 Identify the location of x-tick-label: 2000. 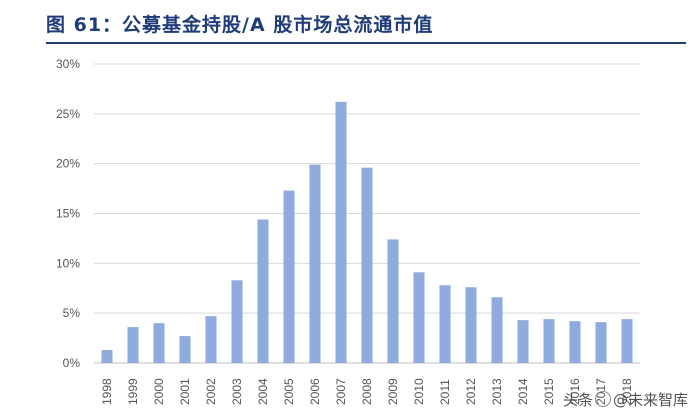
(159, 391).